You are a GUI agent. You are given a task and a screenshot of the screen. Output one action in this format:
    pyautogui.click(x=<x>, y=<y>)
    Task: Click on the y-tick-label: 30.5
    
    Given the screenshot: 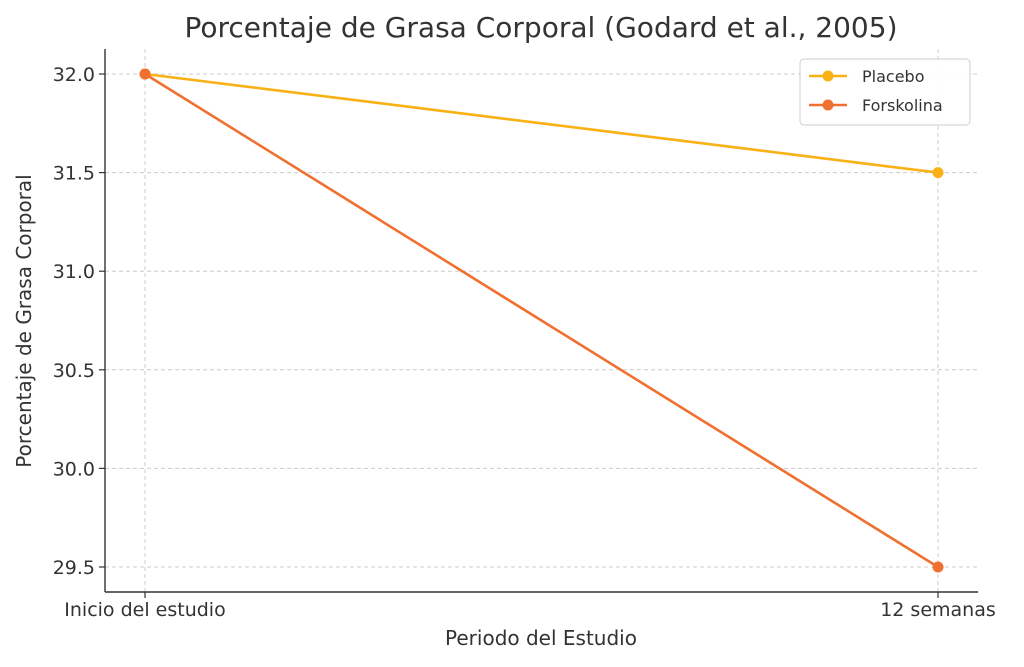 What is the action you would take?
    pyautogui.click(x=74, y=371)
    